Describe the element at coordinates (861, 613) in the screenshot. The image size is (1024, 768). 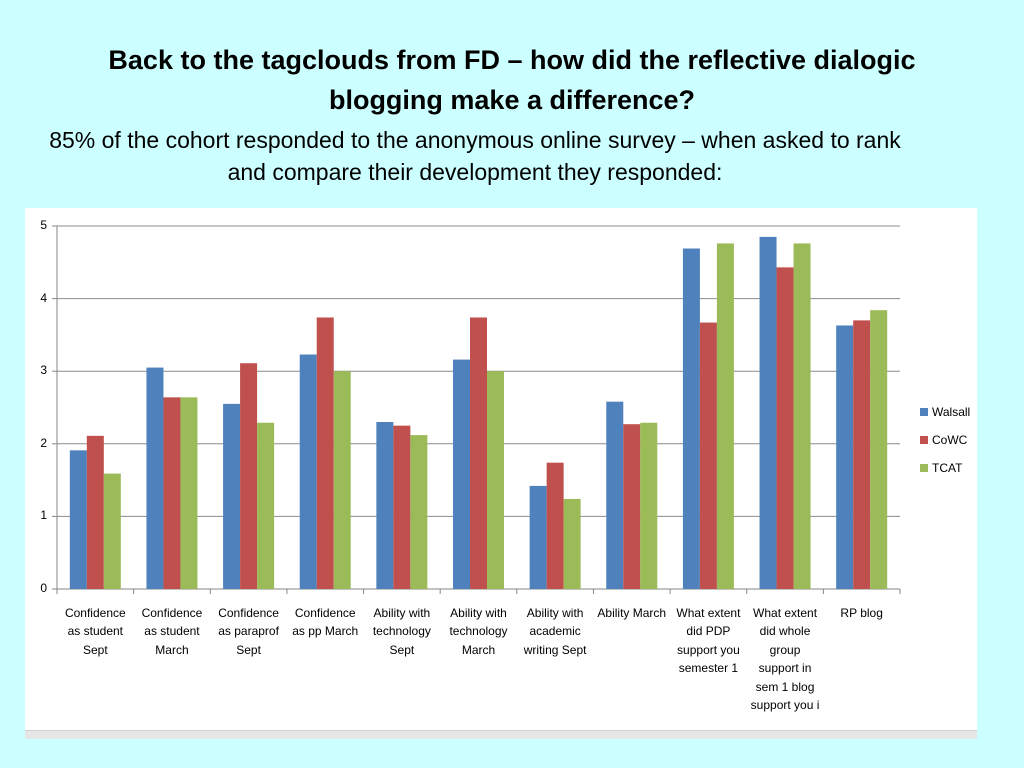
I see `category-label: RP blog` at that location.